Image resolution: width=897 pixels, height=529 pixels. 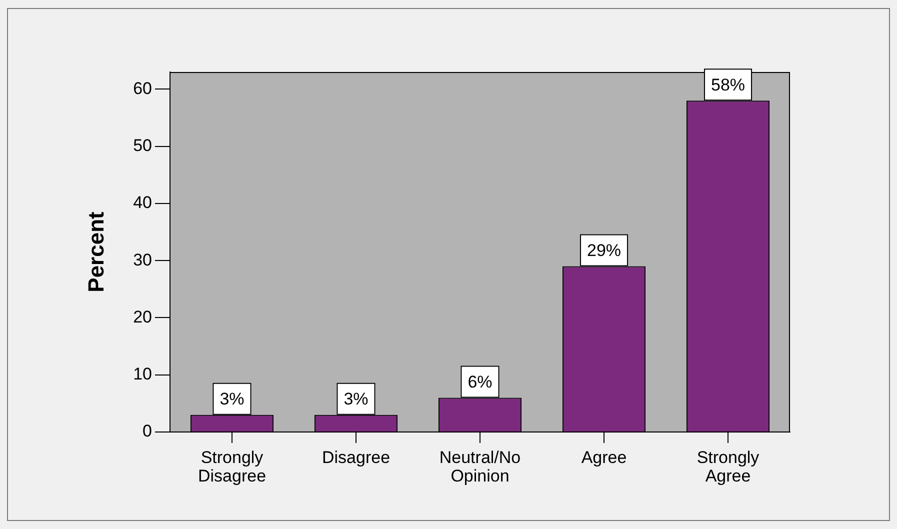 I want to click on y-tick-label: 40, so click(x=142, y=202).